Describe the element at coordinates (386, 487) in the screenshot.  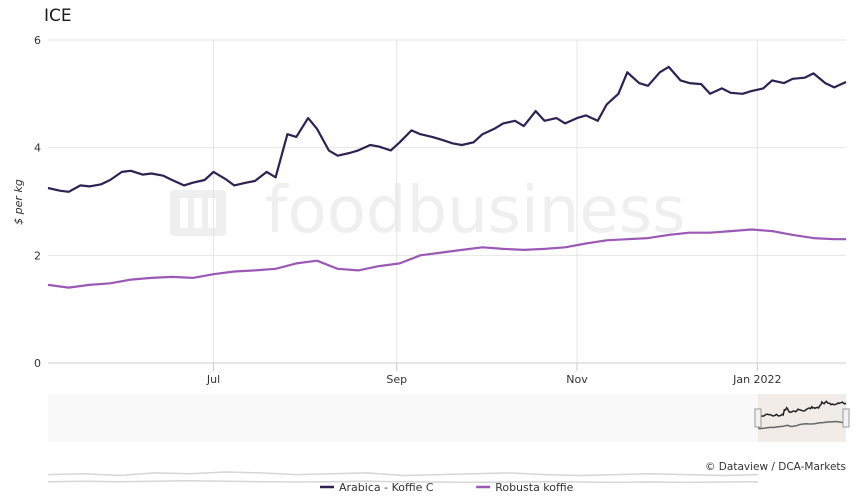
I see `legend-label: Arabica - Koffie C` at that location.